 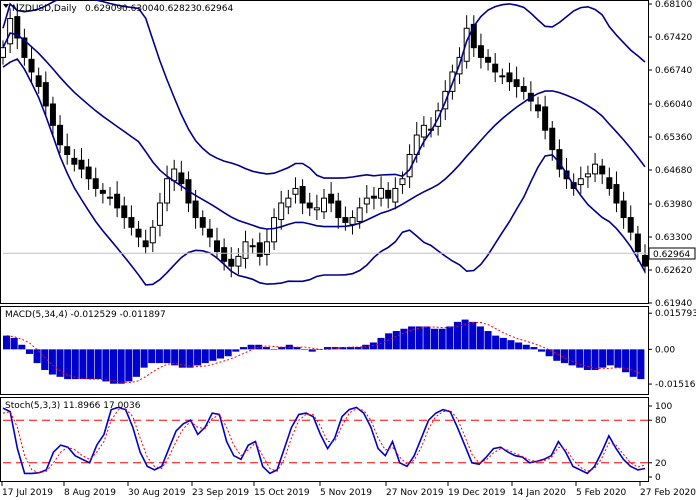 What do you see at coordinates (673, 138) in the screenshot?
I see `price-tick-label: 0.65360` at bounding box center [673, 138].